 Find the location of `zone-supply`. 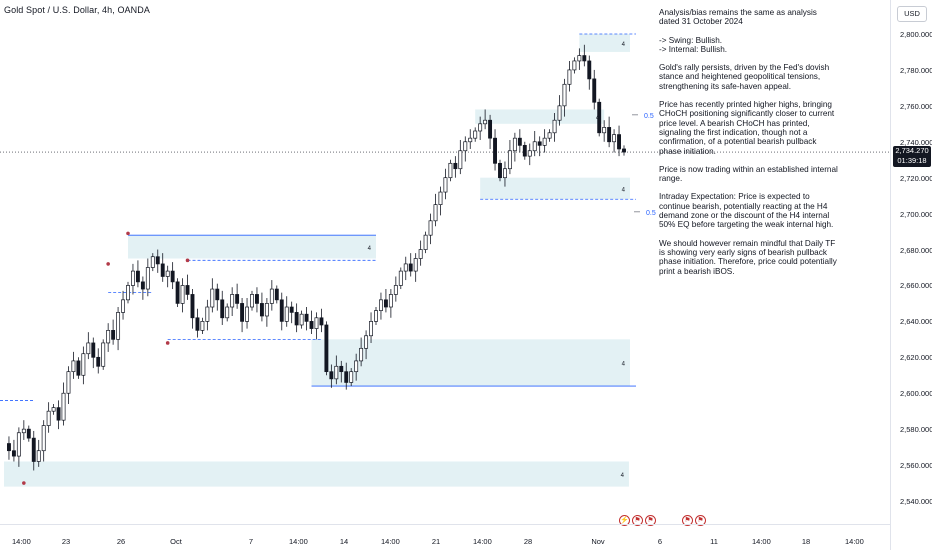

zone-supply is located at coordinates (604, 43).